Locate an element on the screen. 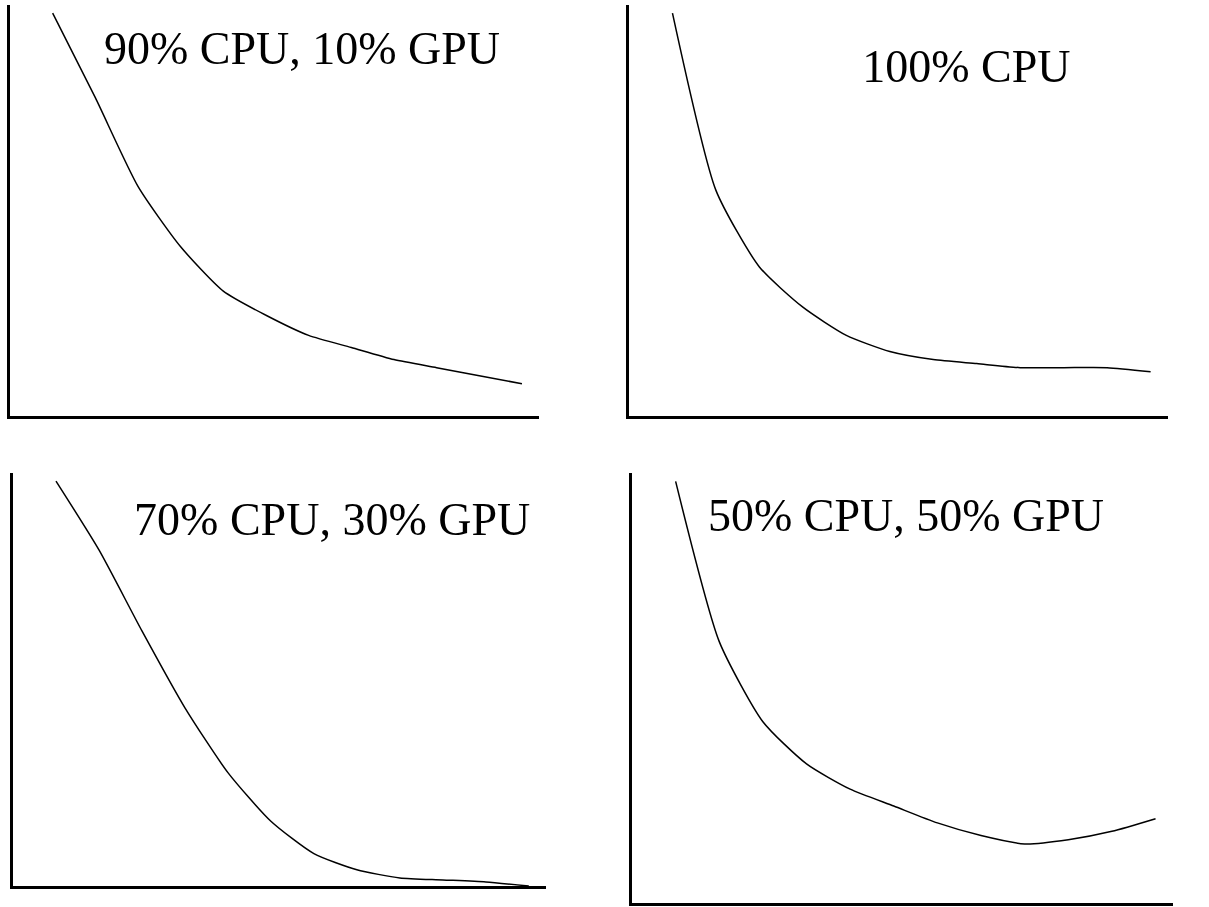 Image resolution: width=1209 pixels, height=907 pixels. chart-title: 90% CPU, 10% GPU is located at coordinates (302, 48).